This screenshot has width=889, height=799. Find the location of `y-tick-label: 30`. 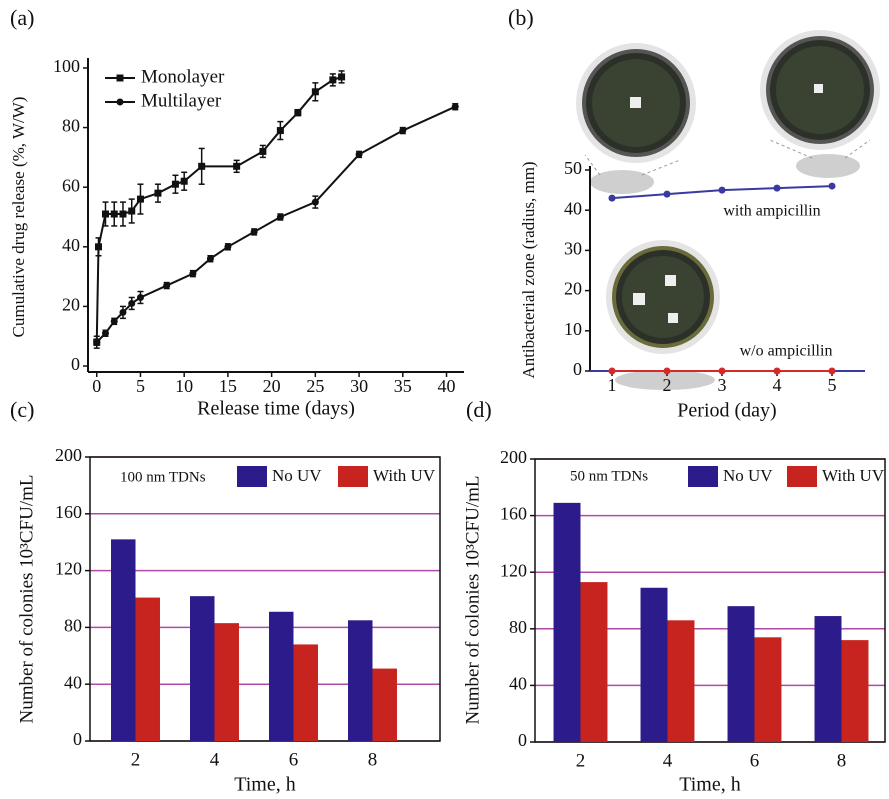

y-tick-label: 30 is located at coordinates (573, 249).